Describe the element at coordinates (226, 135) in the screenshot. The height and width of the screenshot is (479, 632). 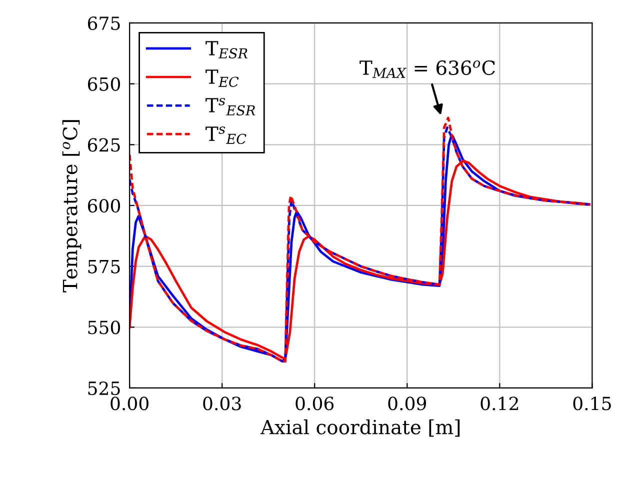
I see `legend-label: T$^{s}$$_{EC}$` at that location.